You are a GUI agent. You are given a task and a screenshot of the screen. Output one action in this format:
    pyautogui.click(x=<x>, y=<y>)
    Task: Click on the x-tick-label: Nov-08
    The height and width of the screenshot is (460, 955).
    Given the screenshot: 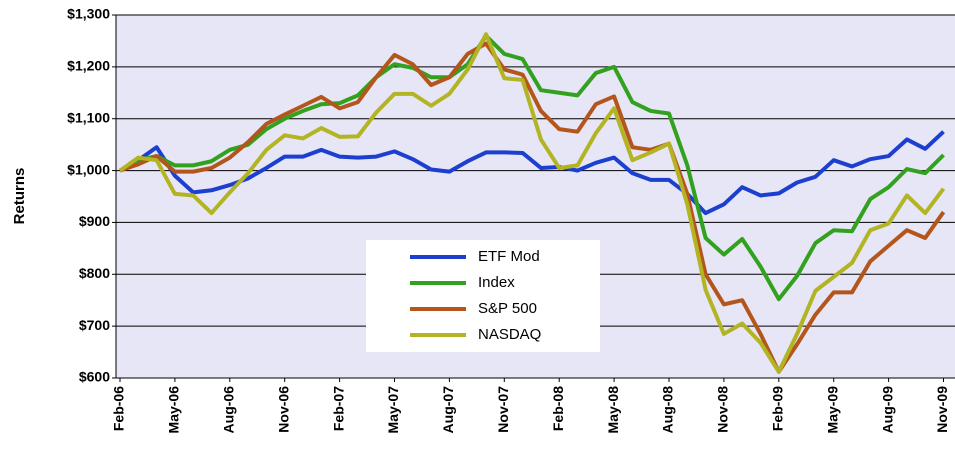 What is the action you would take?
    pyautogui.click(x=723, y=409)
    